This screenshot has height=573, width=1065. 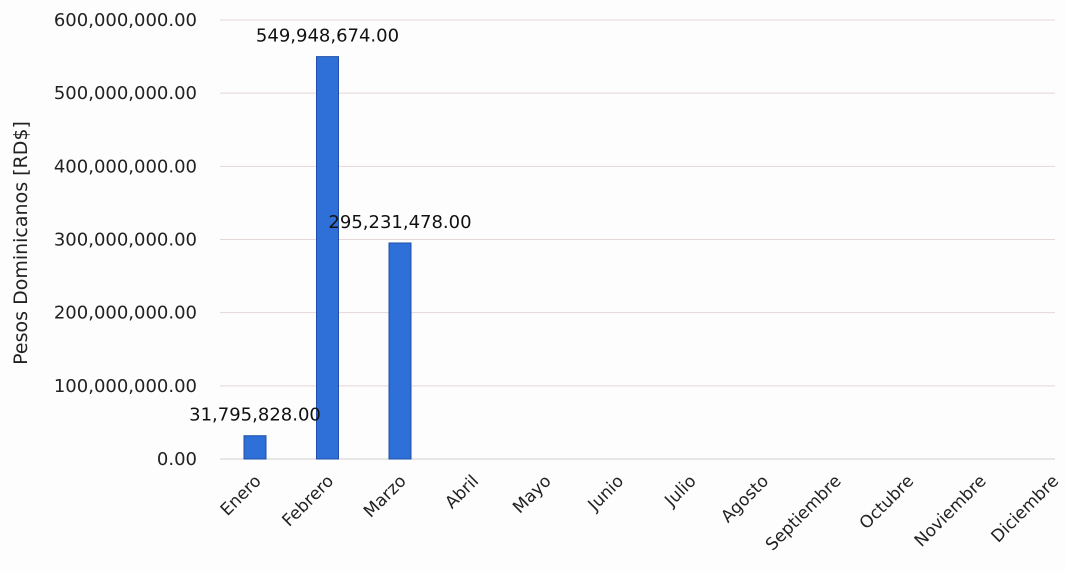 What do you see at coordinates (680, 491) in the screenshot?
I see `x-tick-label-julio: Julio` at bounding box center [680, 491].